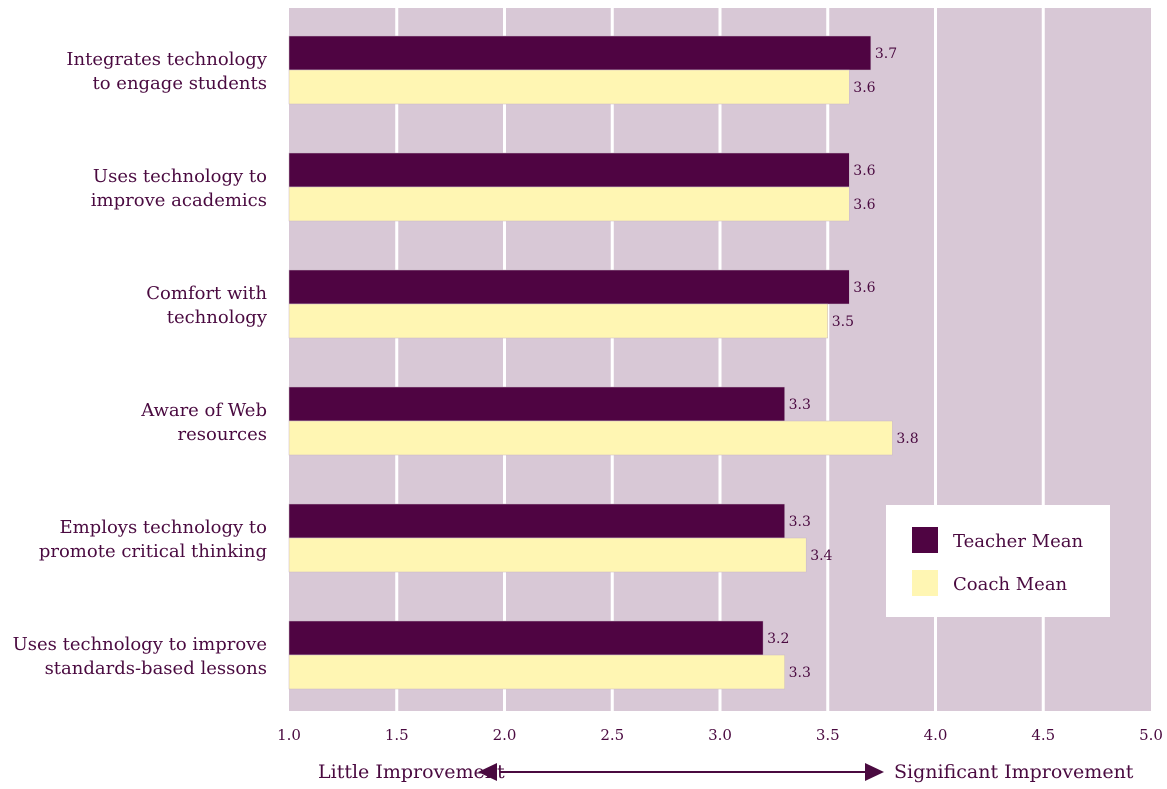 This screenshot has width=1167, height=789. I want to click on bar-value-label: 3.2, so click(778, 639).